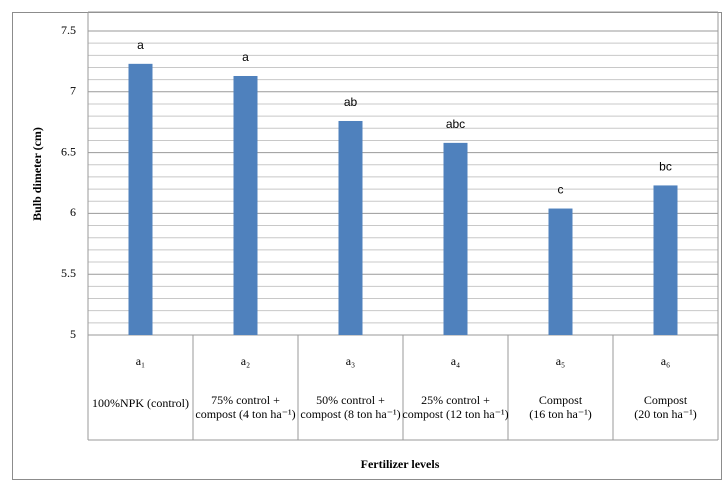 The height and width of the screenshot is (480, 722). Describe the element at coordinates (455, 124) in the screenshot. I see `bar-annotation: abc` at that location.